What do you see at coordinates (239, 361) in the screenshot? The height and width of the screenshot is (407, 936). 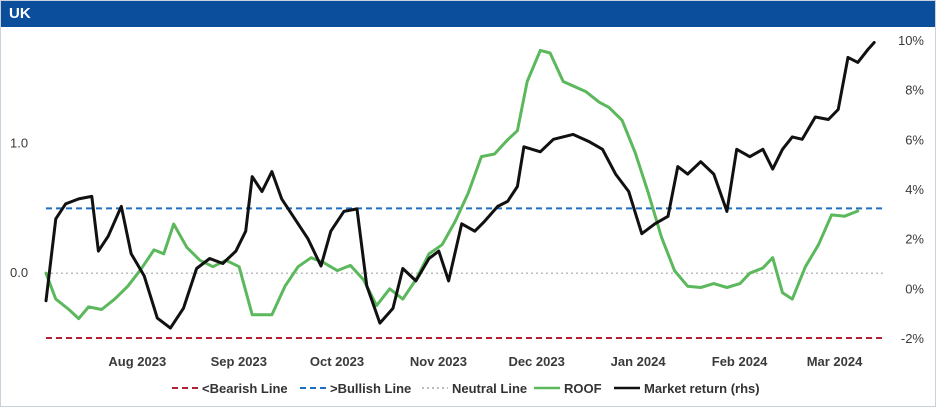 I see `x-tick-label: Sep 2023` at bounding box center [239, 361].